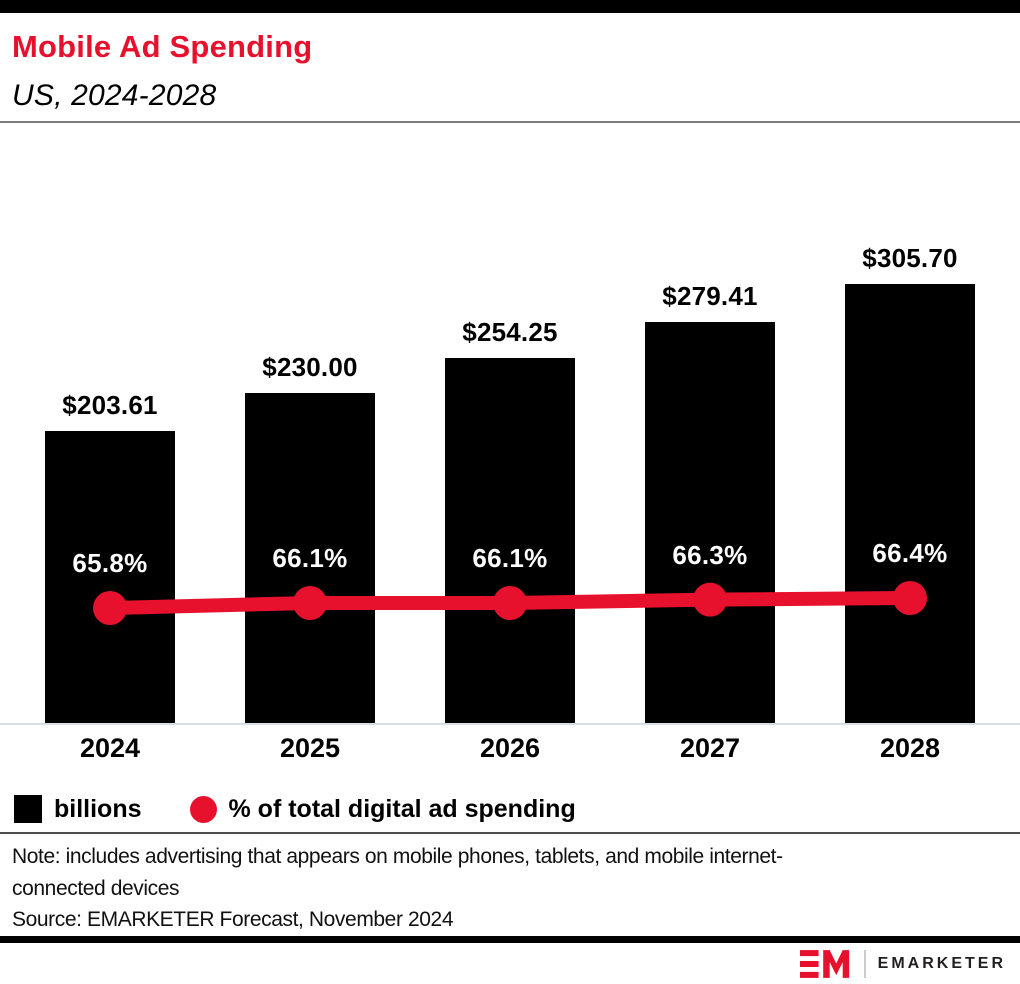 The width and height of the screenshot is (1020, 984). Describe the element at coordinates (910, 598) in the screenshot. I see `trend-point-2028` at that location.